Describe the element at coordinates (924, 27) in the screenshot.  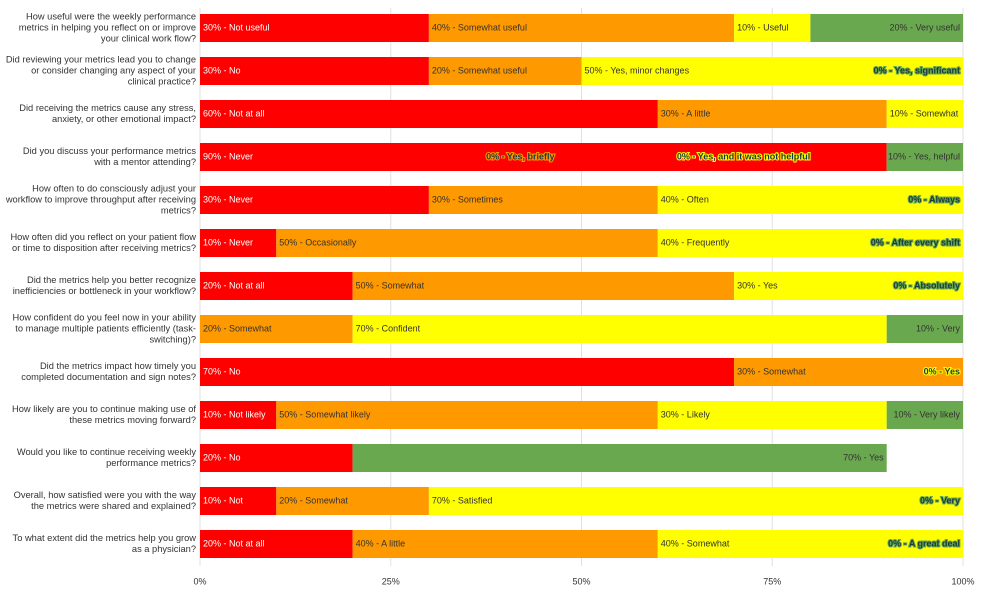
I see `value-label: 20% - Very useful` at that location.